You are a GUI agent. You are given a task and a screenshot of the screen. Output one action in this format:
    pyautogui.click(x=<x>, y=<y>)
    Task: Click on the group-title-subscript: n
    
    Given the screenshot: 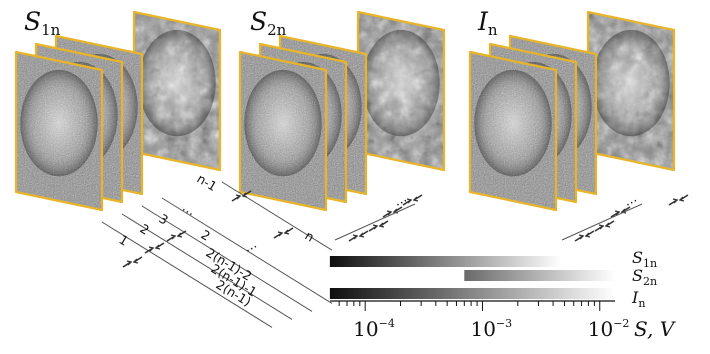 What is the action you would take?
    pyautogui.click(x=493, y=30)
    